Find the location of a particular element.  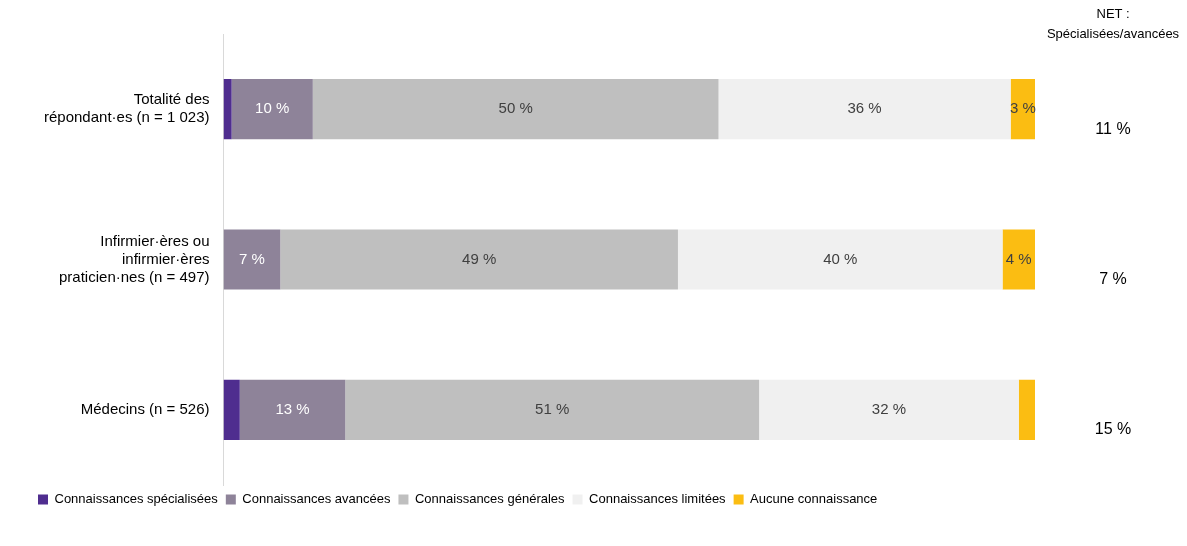

text: 15 % is located at coordinates (1113, 429).